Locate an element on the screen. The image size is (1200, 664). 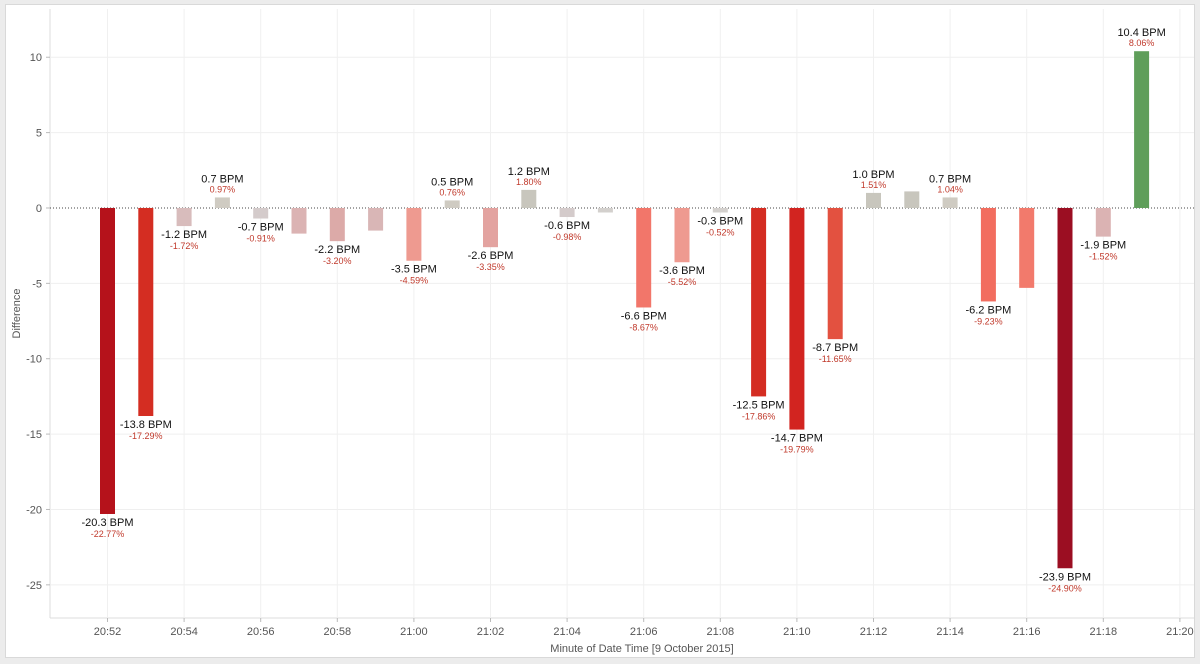
bar-value-label: -6.6 BPM is located at coordinates (644, 316).